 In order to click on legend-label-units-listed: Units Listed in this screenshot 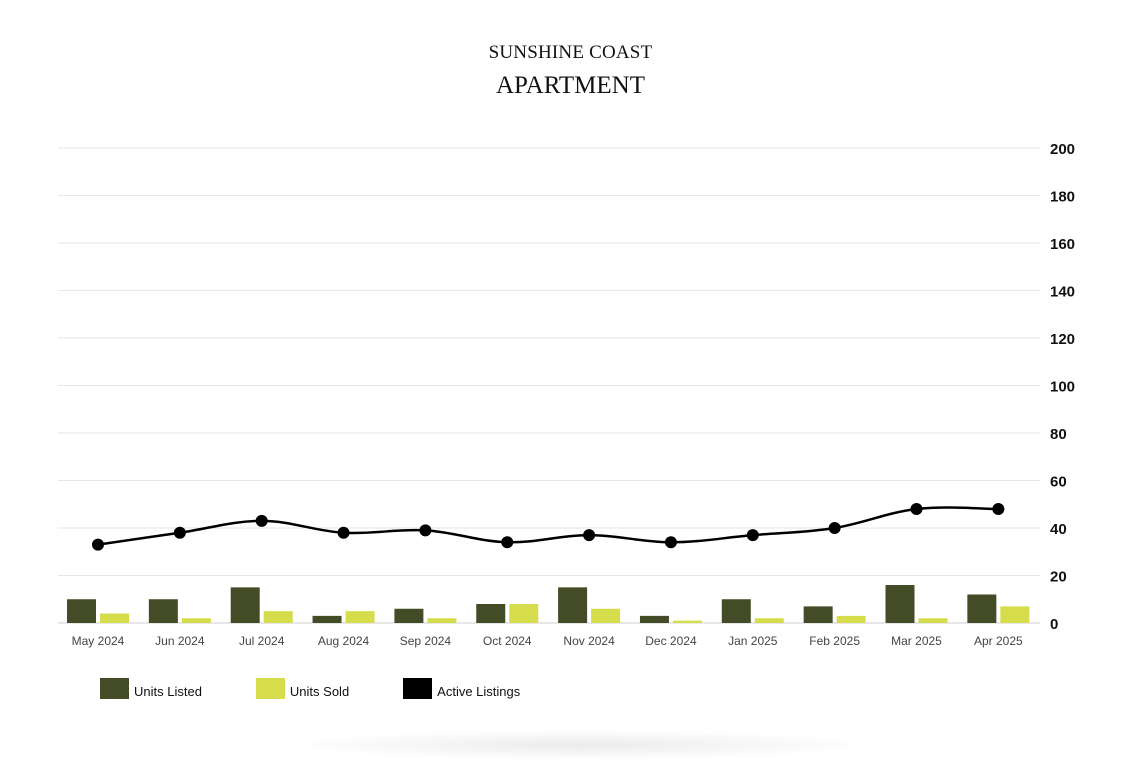, I will do `click(168, 691)`.